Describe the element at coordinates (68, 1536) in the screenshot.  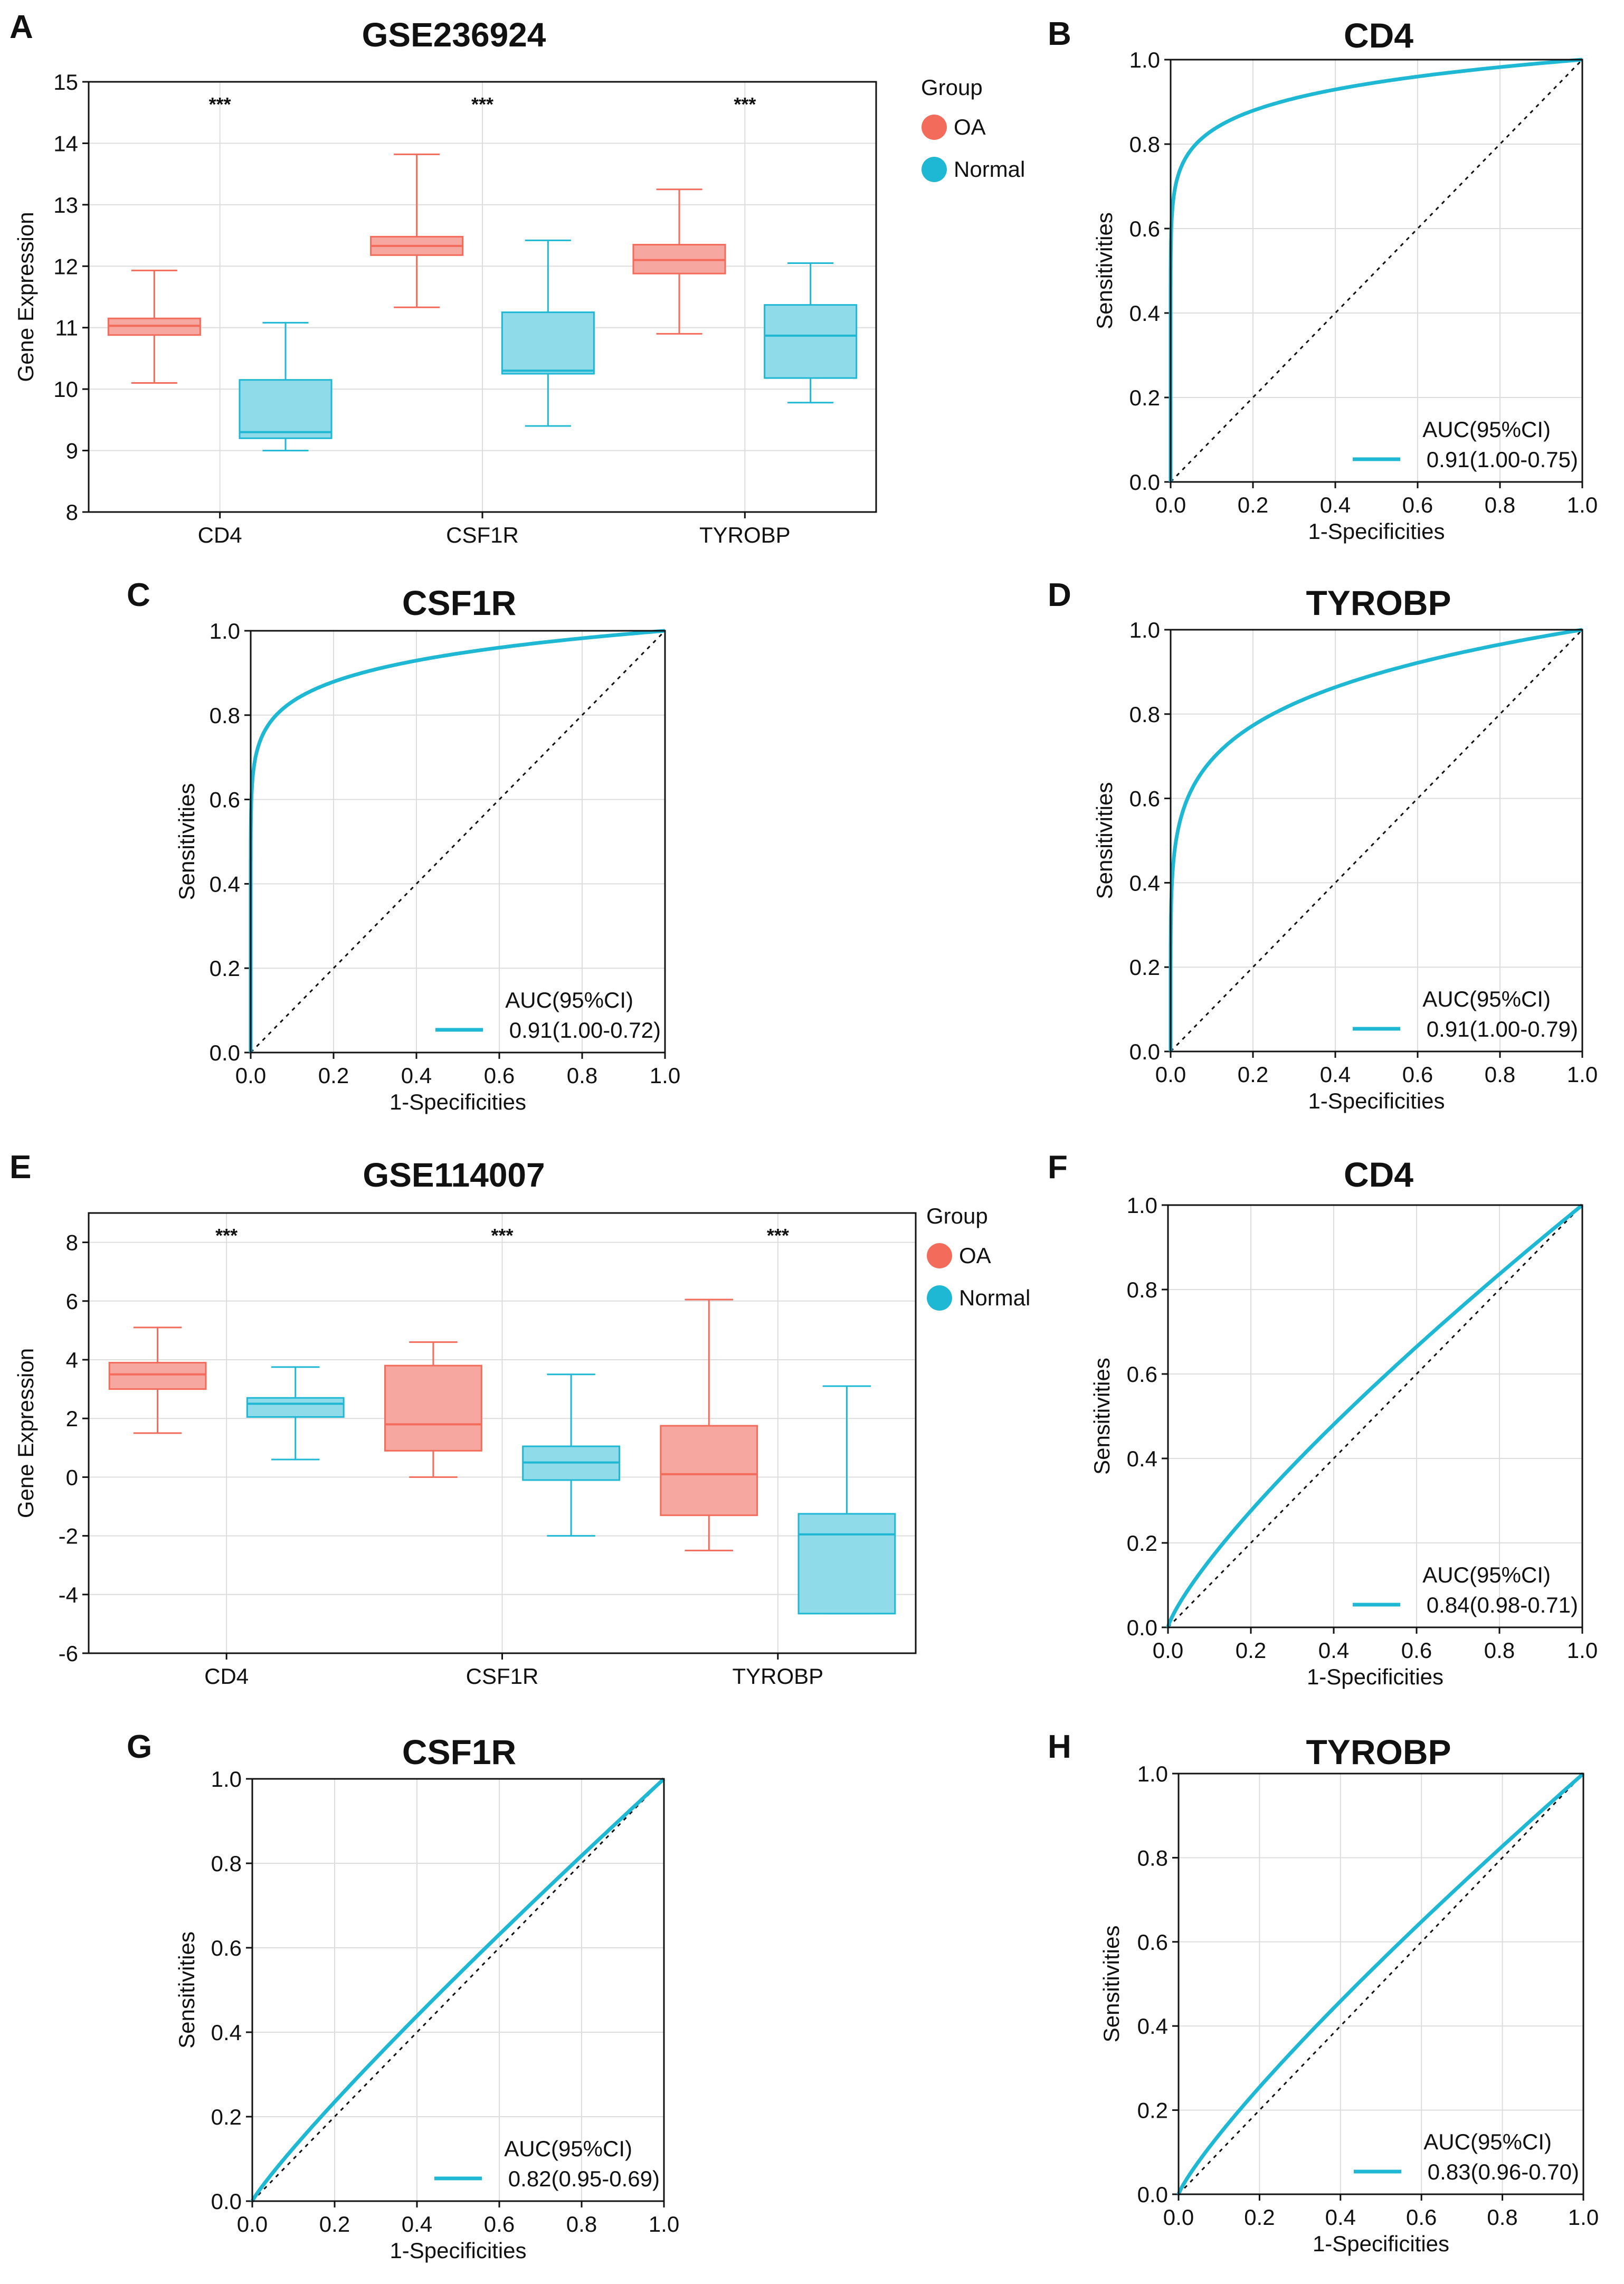
I see `y-tick-label: -2` at that location.